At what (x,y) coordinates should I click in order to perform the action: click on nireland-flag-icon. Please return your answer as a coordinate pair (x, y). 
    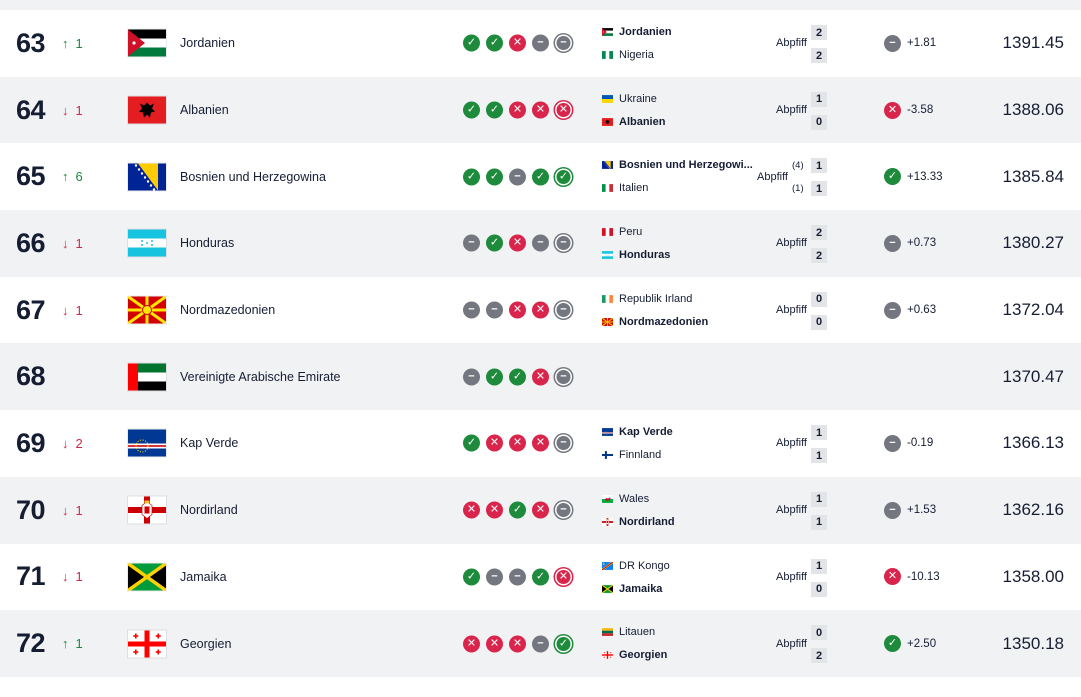
    Looking at the image, I should click on (607, 522).